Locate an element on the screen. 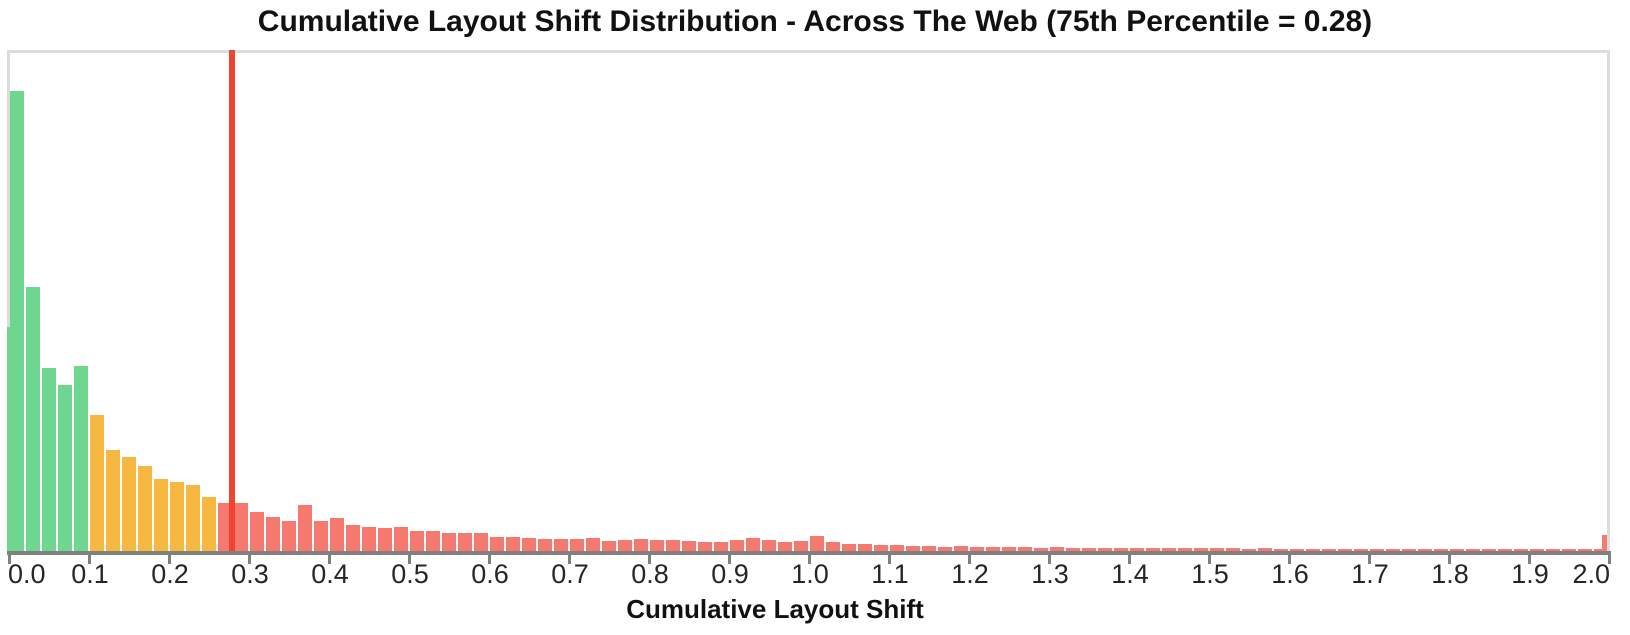  x-axis-tick-label: 1.6 is located at coordinates (1290, 574).